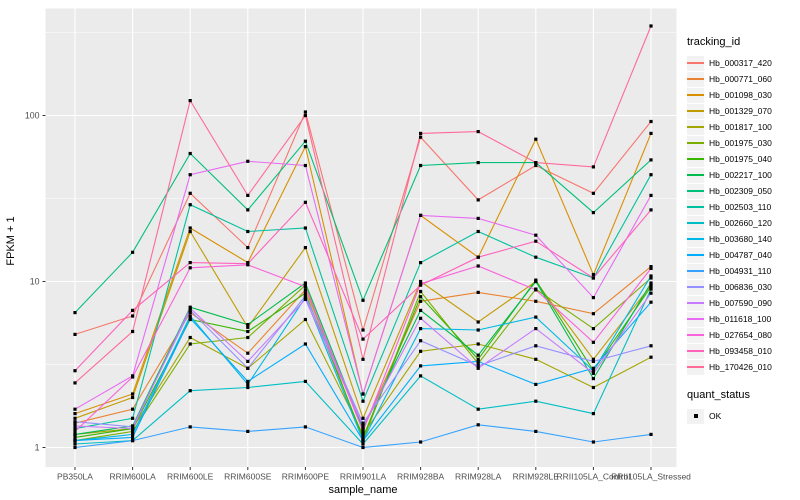 The image size is (800, 500). Describe the element at coordinates (740, 255) in the screenshot. I see `legend-entry-label: Hb_004787_040` at that location.